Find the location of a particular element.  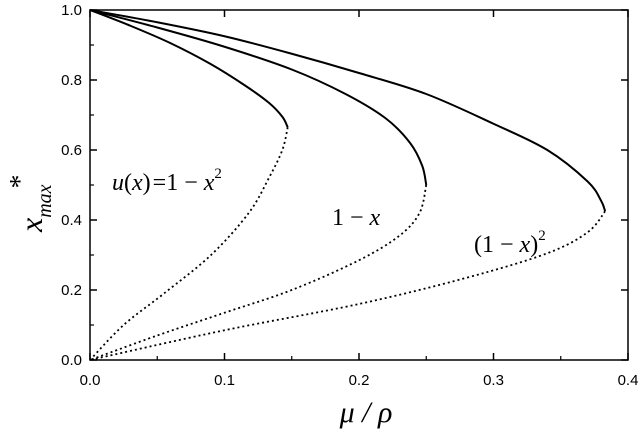

y-axis-label-sub: max is located at coordinates (45, 200).